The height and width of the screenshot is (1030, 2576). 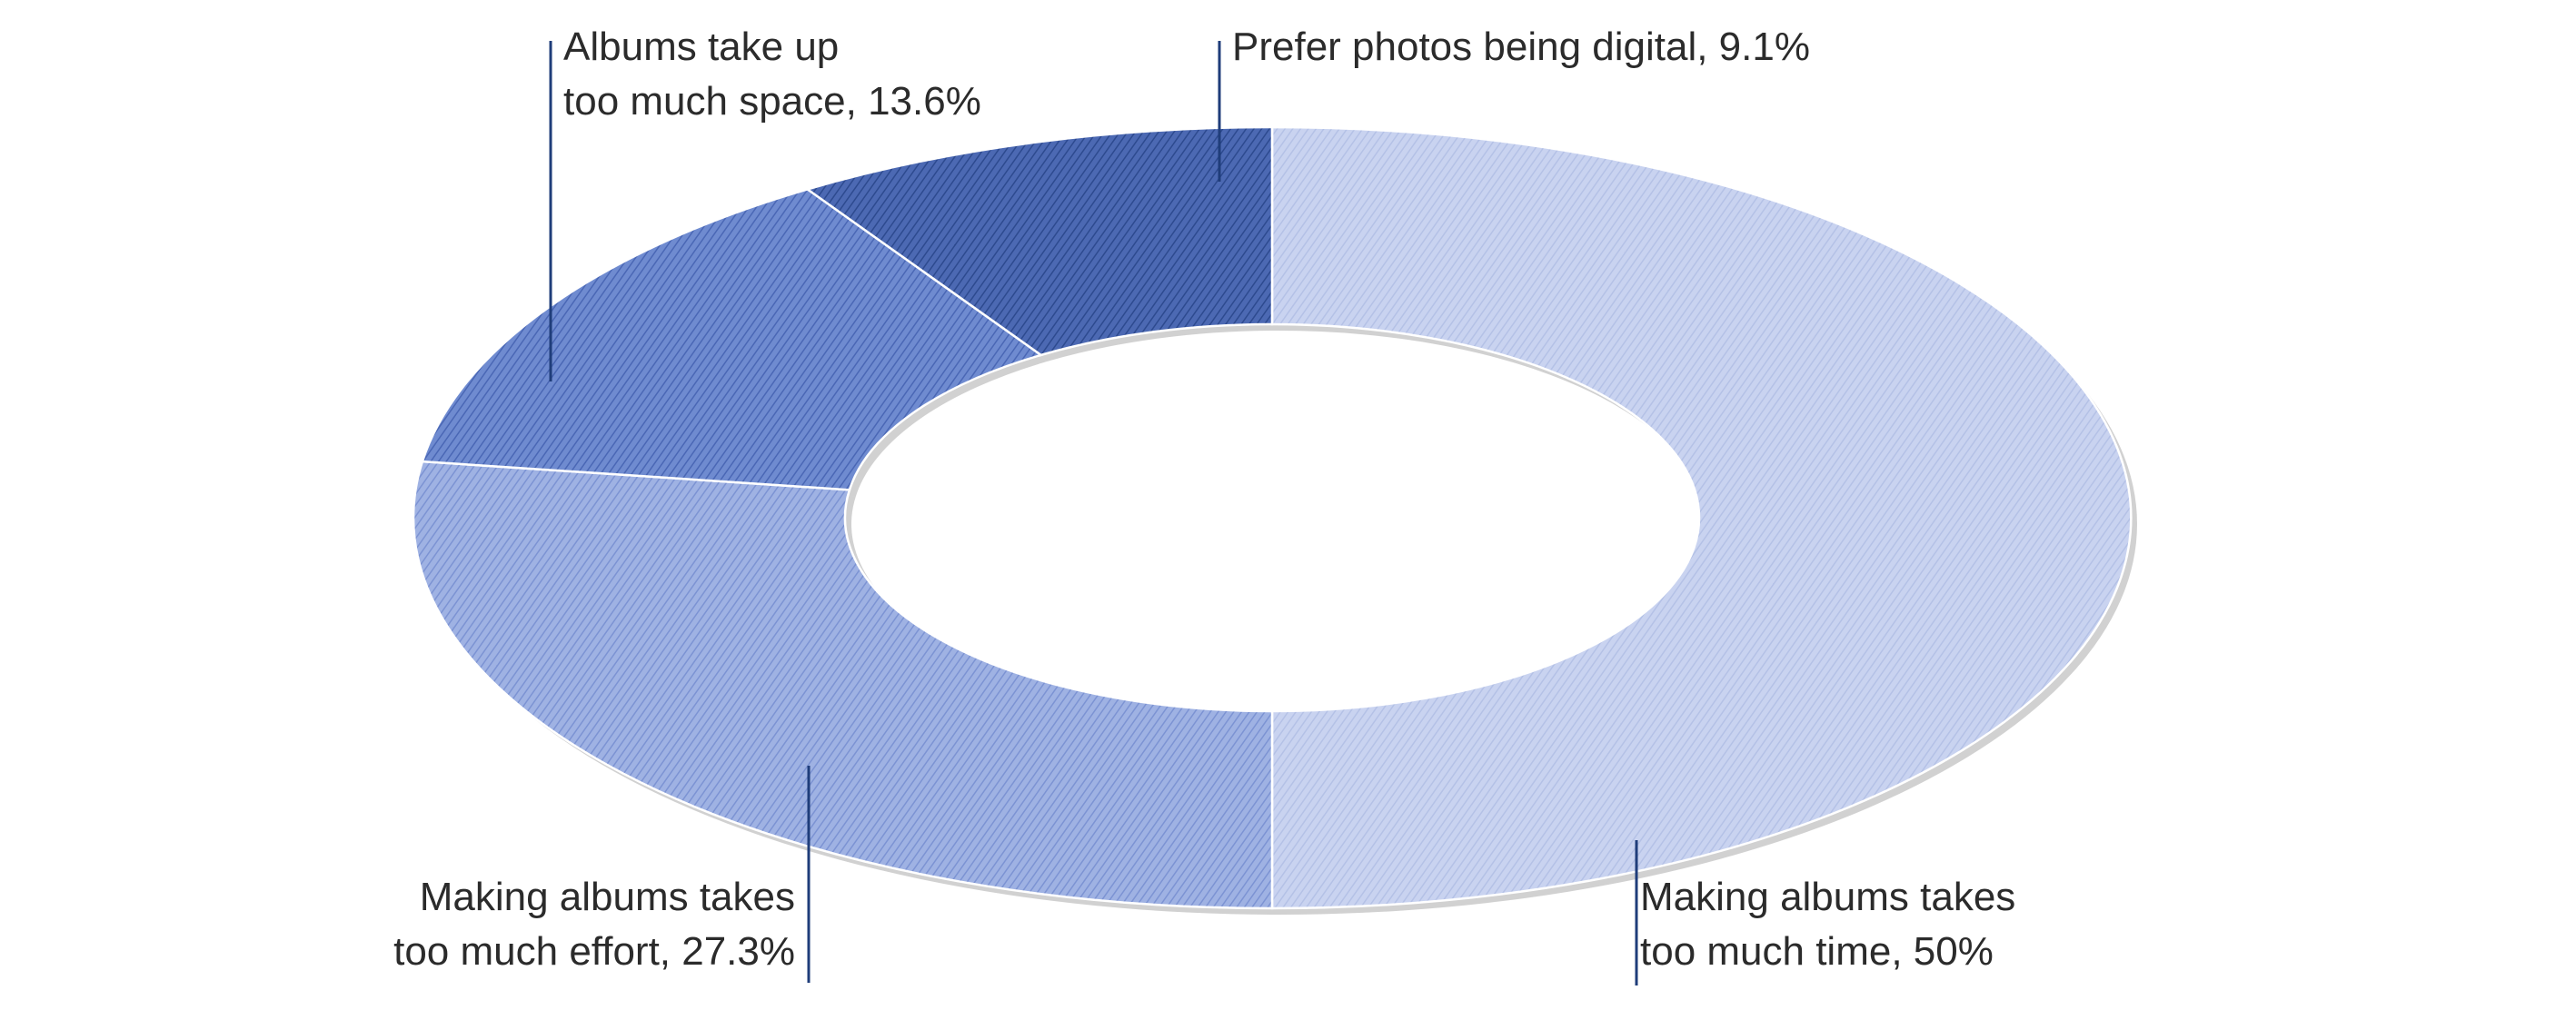 I want to click on slice-label-line2: too much space, 13.6%, so click(x=772, y=101).